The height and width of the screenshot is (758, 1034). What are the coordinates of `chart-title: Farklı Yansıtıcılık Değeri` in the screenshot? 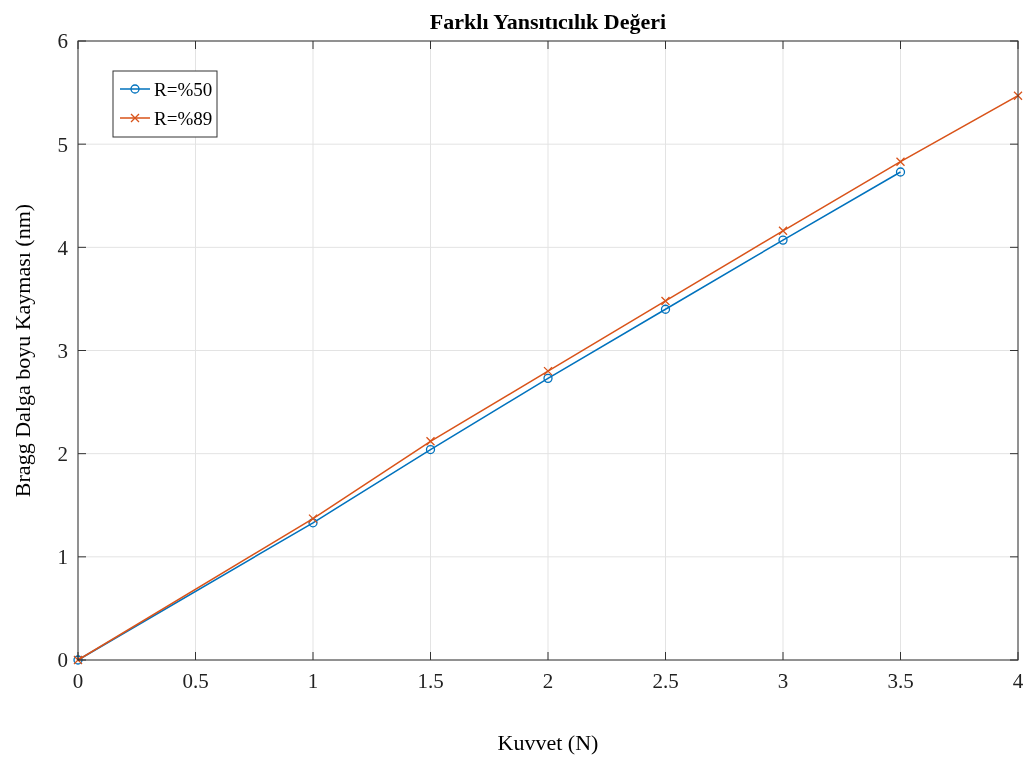 It's located at (548, 21).